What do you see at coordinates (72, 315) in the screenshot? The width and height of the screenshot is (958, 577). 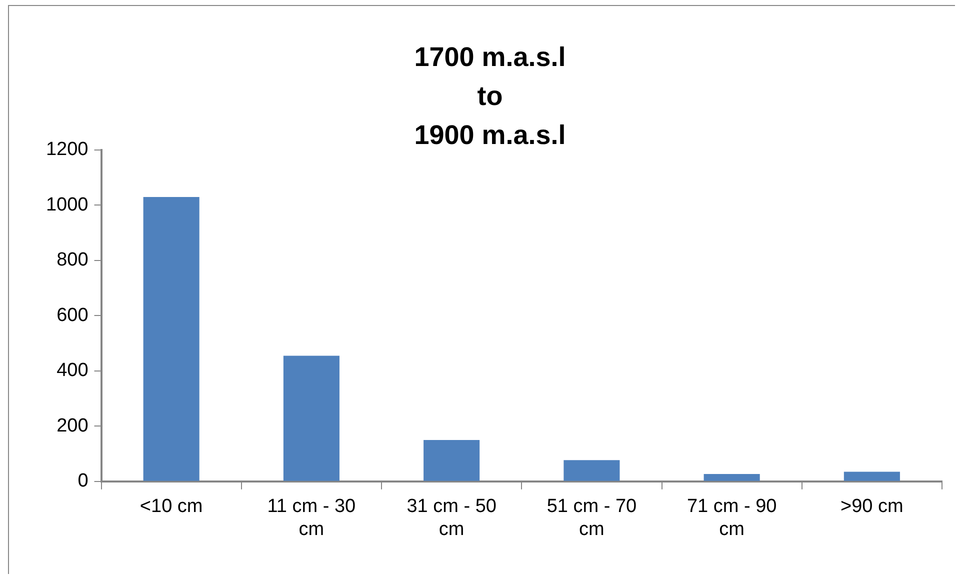 I see `y-tick-label: 600` at bounding box center [72, 315].